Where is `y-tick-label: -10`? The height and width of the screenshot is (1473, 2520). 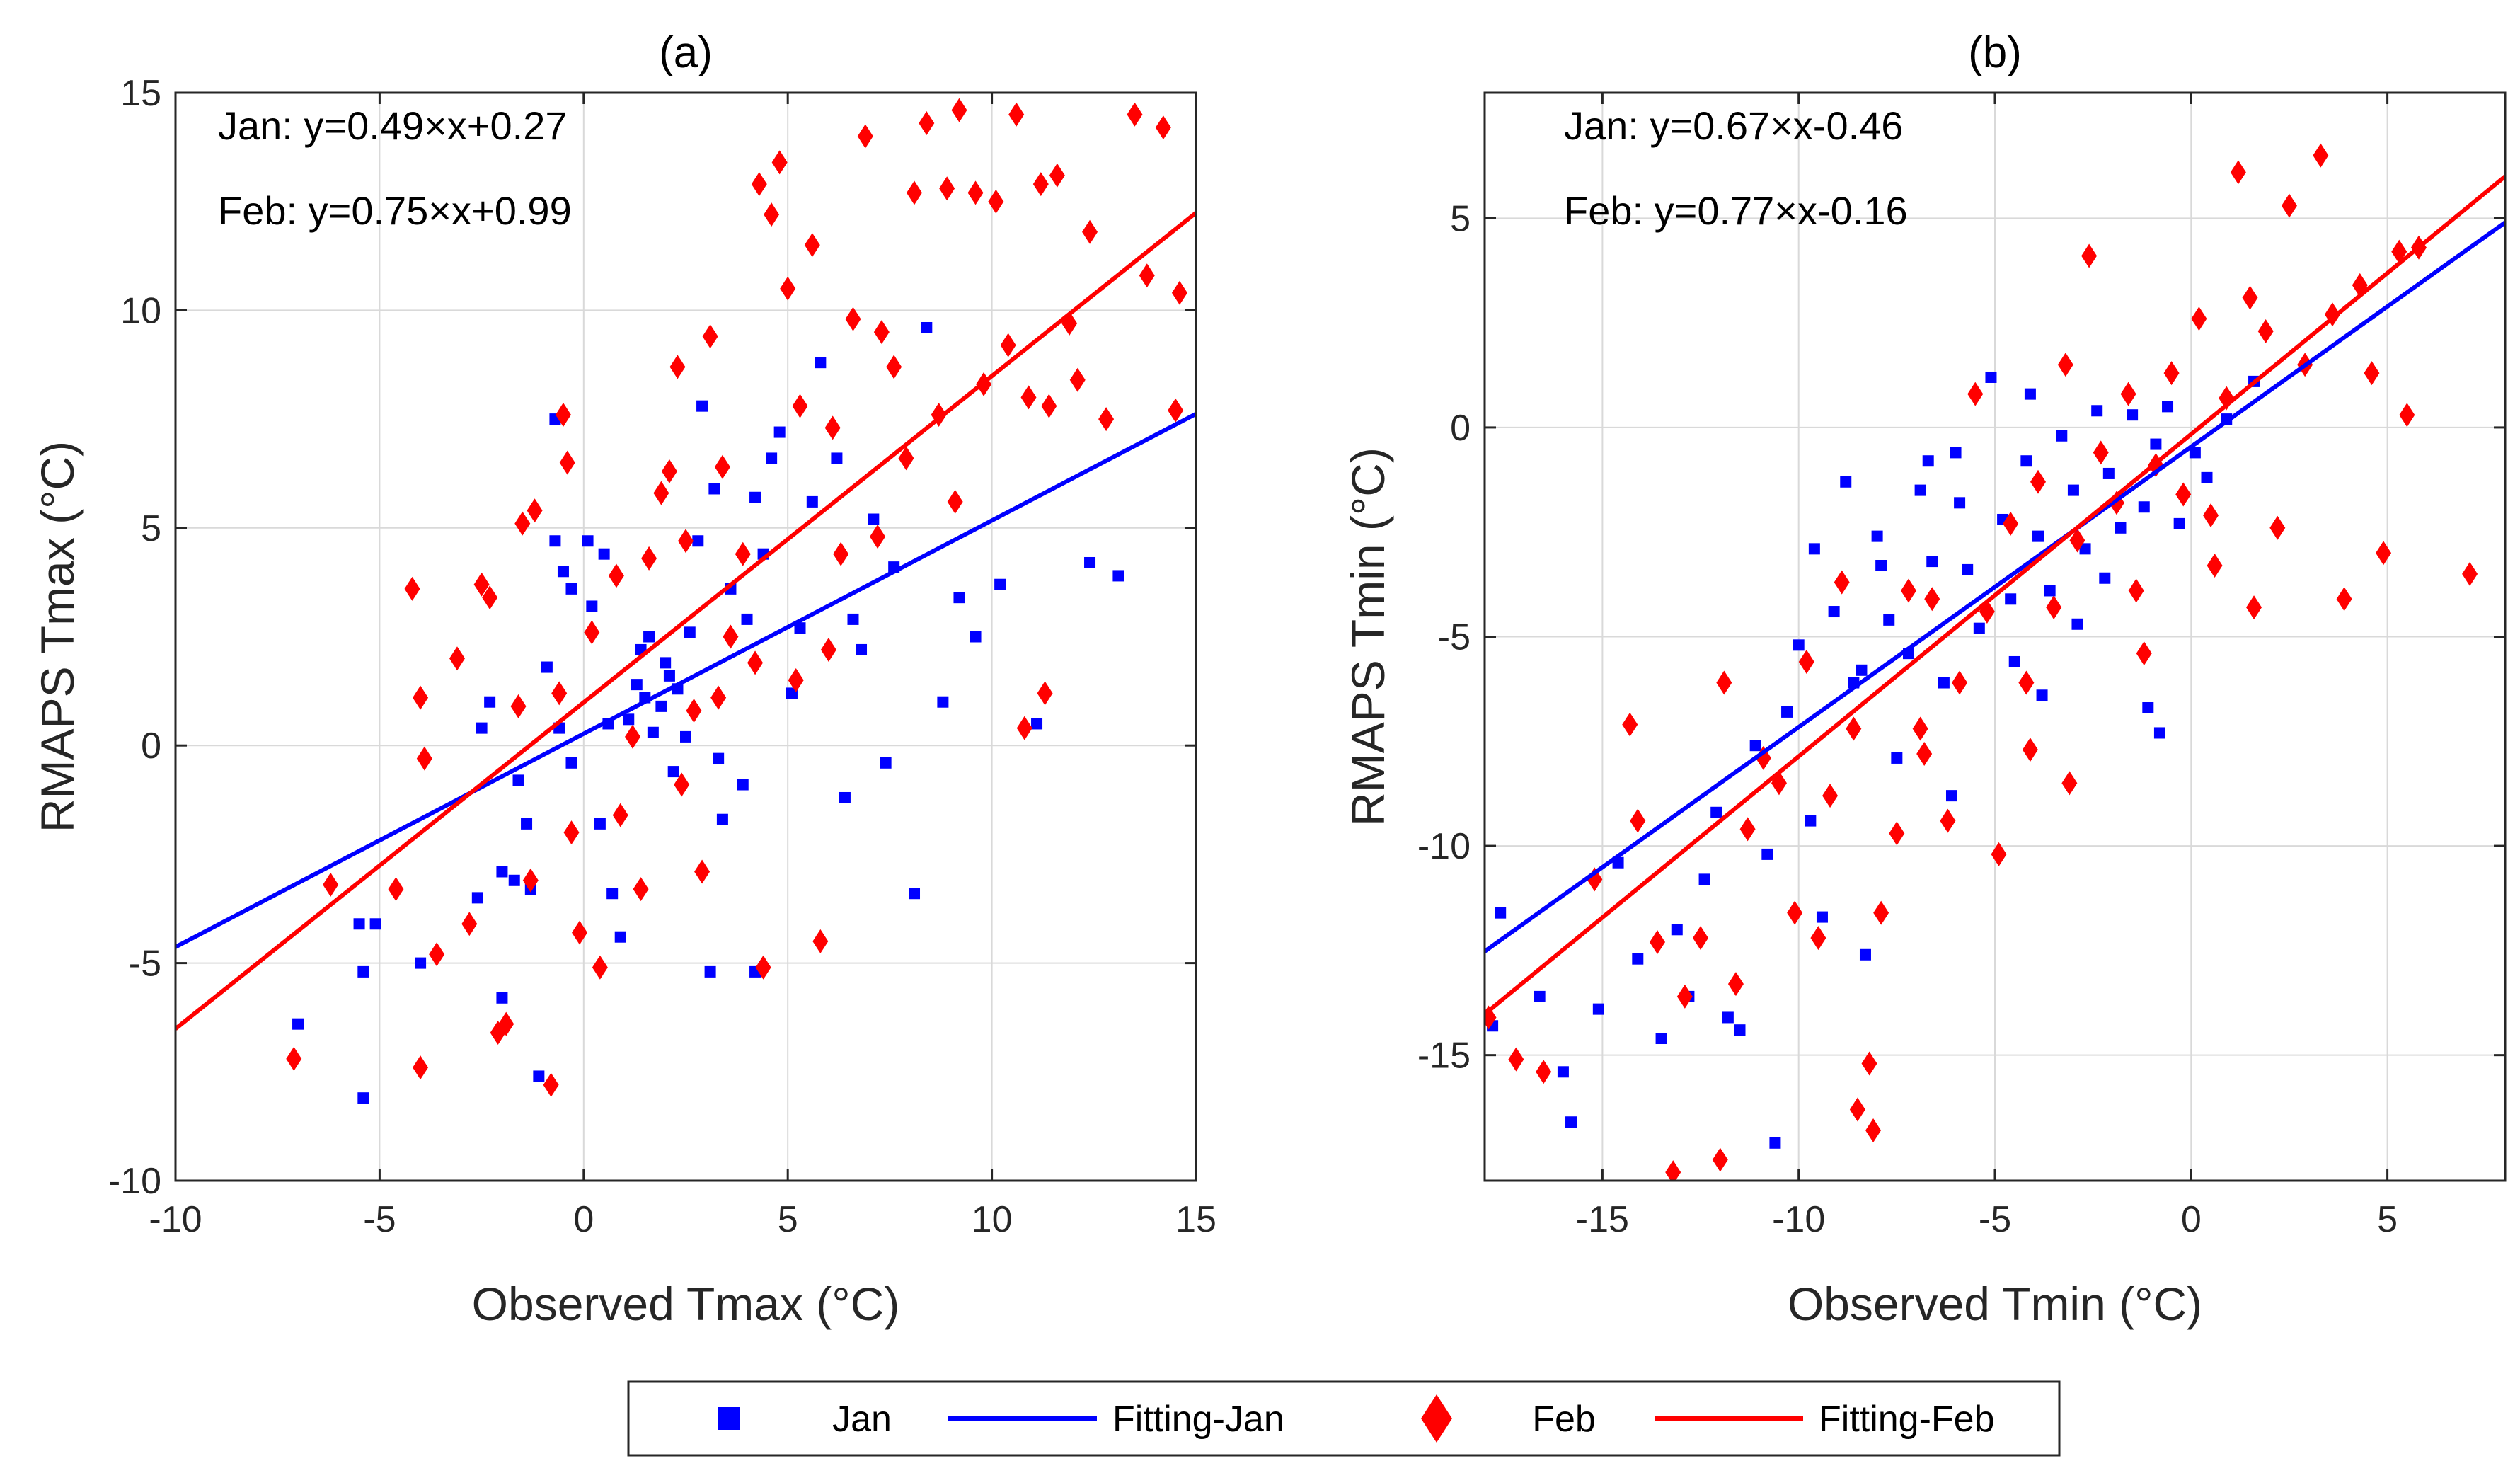
y-tick-label: -10 is located at coordinates (135, 1181).